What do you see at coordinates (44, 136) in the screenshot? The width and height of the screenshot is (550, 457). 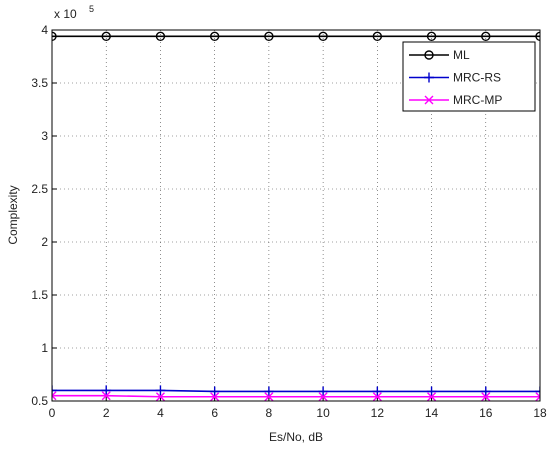 I see `y-tick-label: 3` at bounding box center [44, 136].